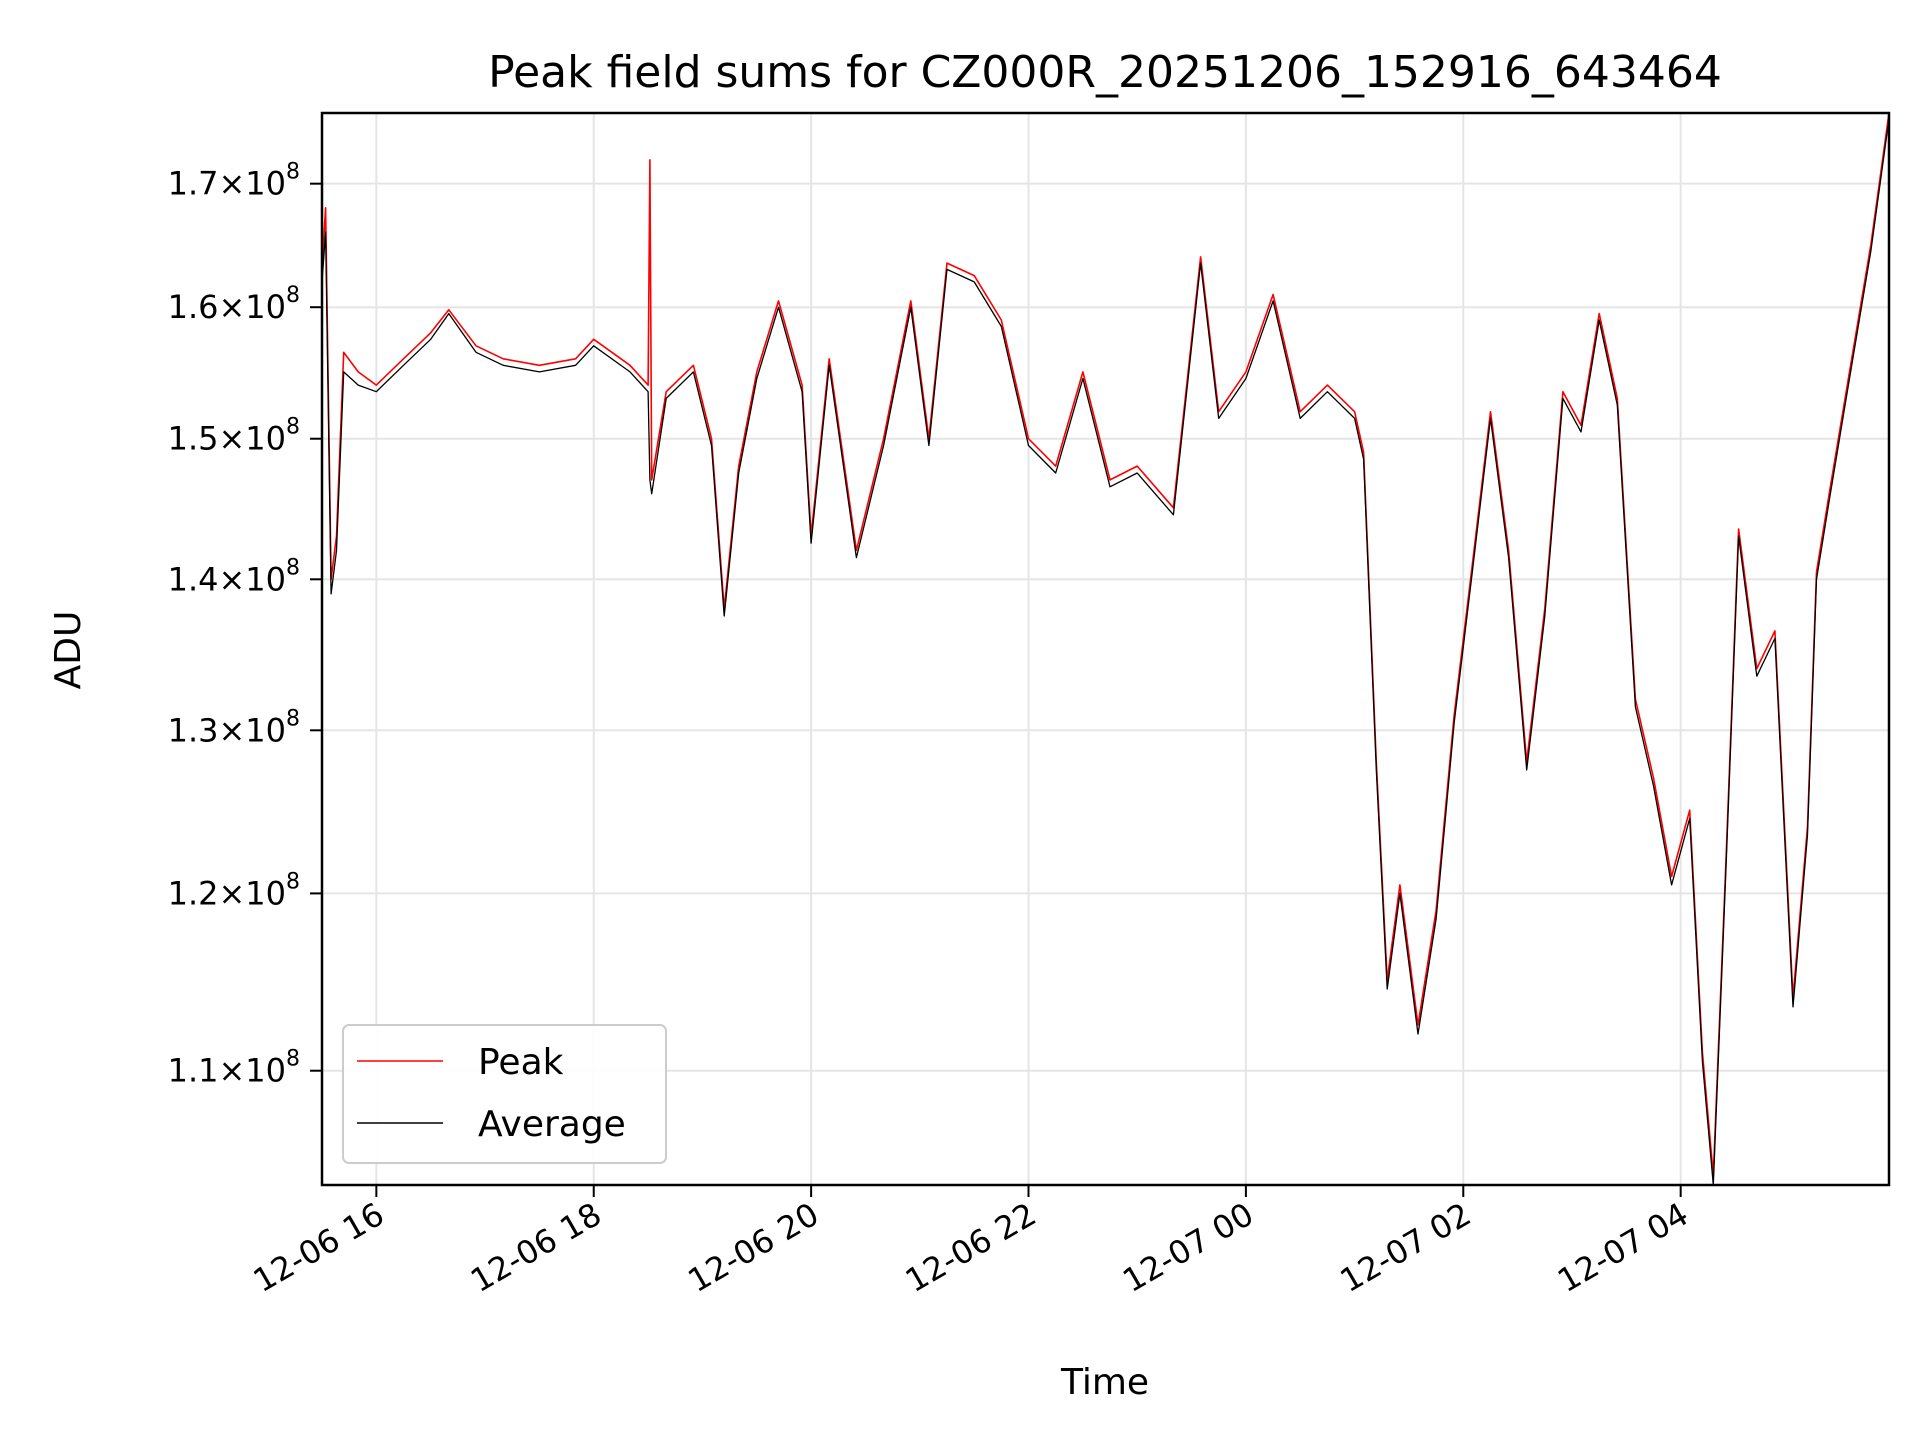 This screenshot has width=1920, height=1440. Describe the element at coordinates (971, 1247) in the screenshot. I see `x-tick-label-3: 12-06 22` at that location.